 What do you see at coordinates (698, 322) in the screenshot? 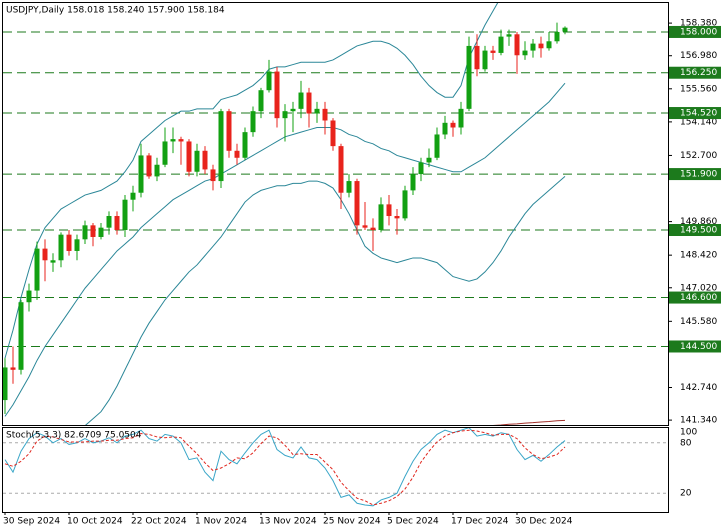
I see `y-tick-label: 145.580` at bounding box center [698, 322].